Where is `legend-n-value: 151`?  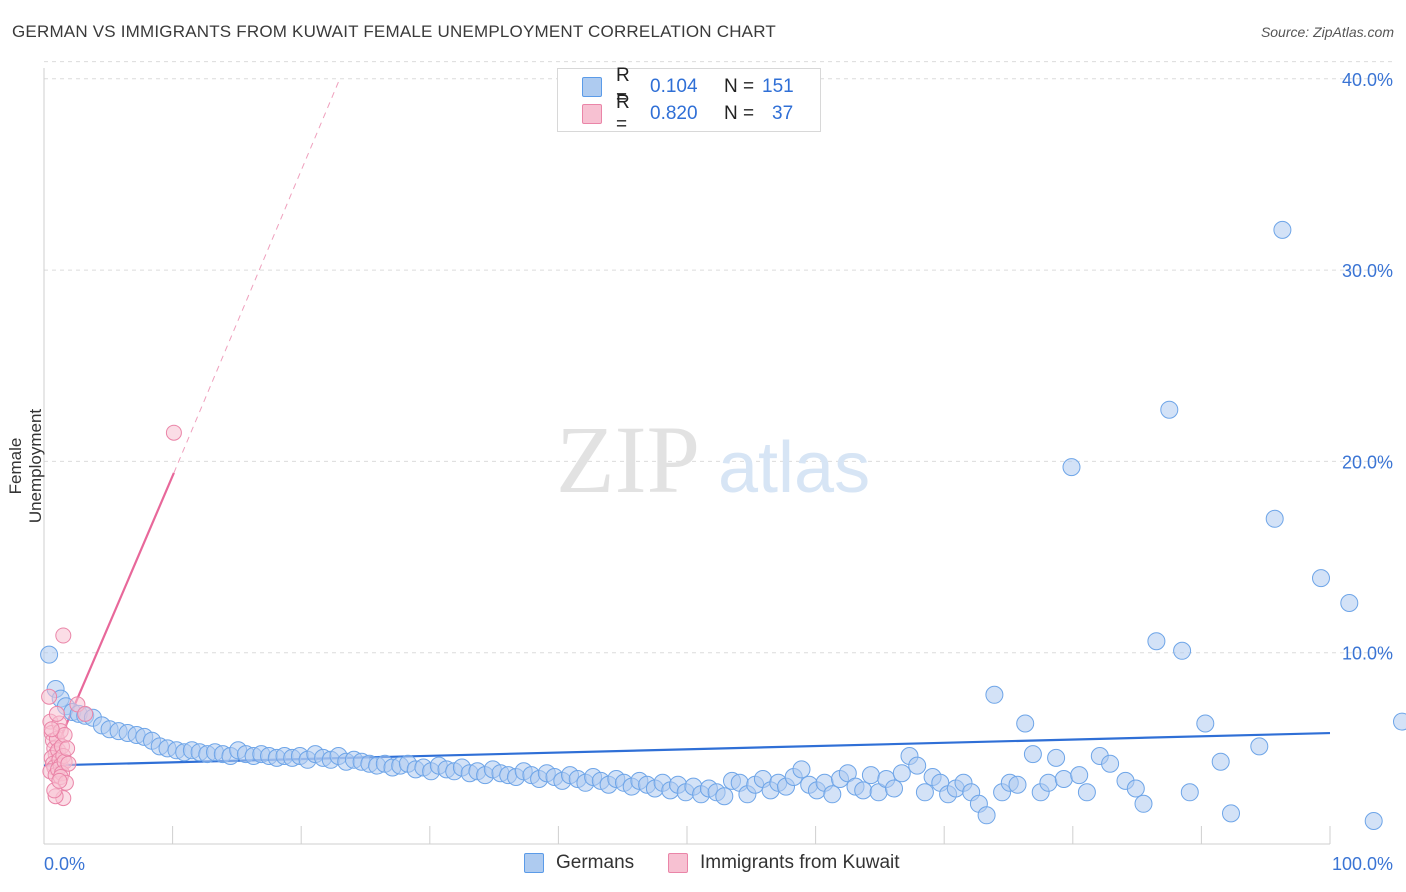
legend-n-value: 151 is located at coordinates (778, 86).